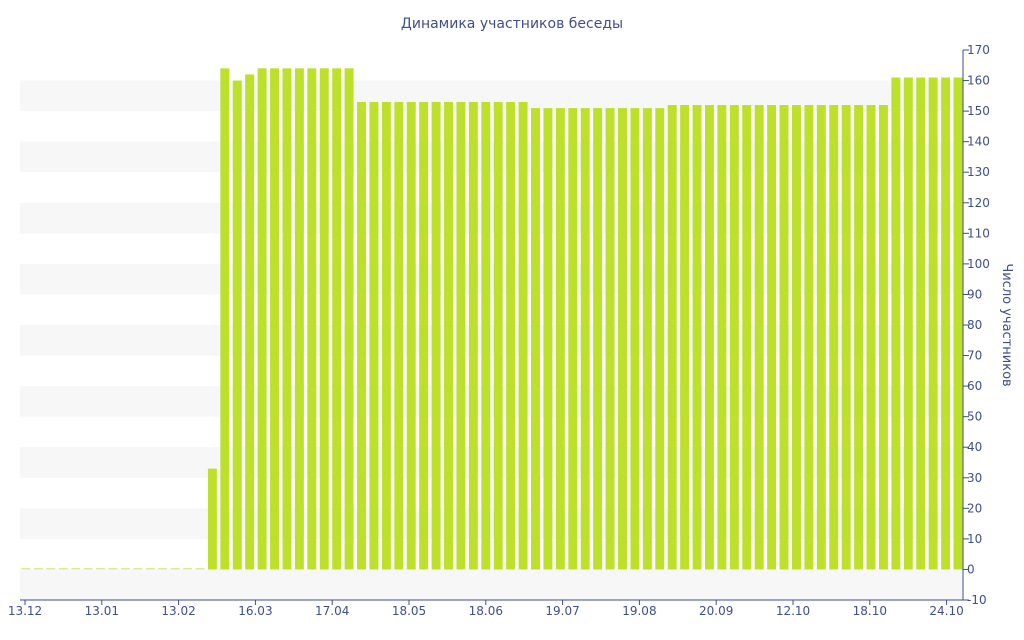  What do you see at coordinates (793, 611) in the screenshot?
I see `x-tick-label: 12.10` at bounding box center [793, 611].